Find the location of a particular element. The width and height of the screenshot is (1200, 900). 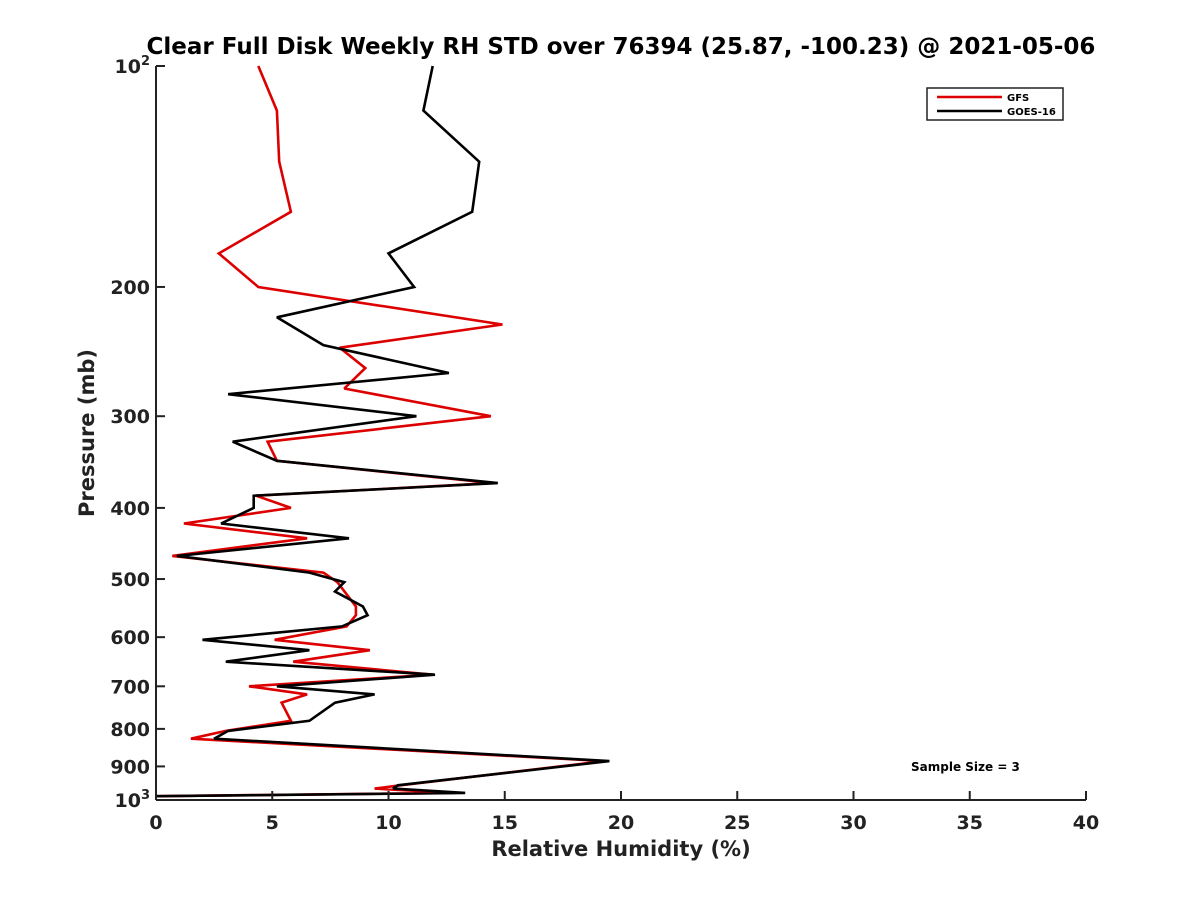

y-tick-label-0: 10² is located at coordinates (133, 66).